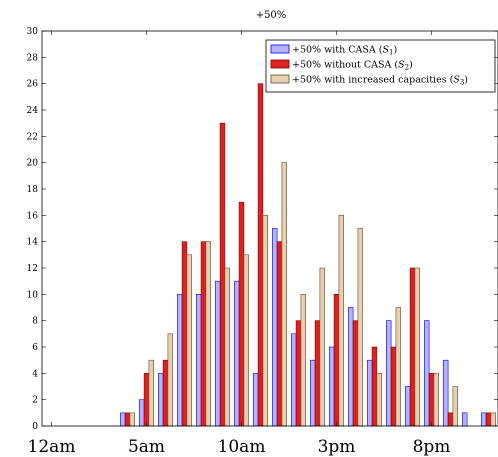 The image size is (498, 457). Describe the element at coordinates (33, 164) in the screenshot. I see `y-tick-label: 20` at that location.